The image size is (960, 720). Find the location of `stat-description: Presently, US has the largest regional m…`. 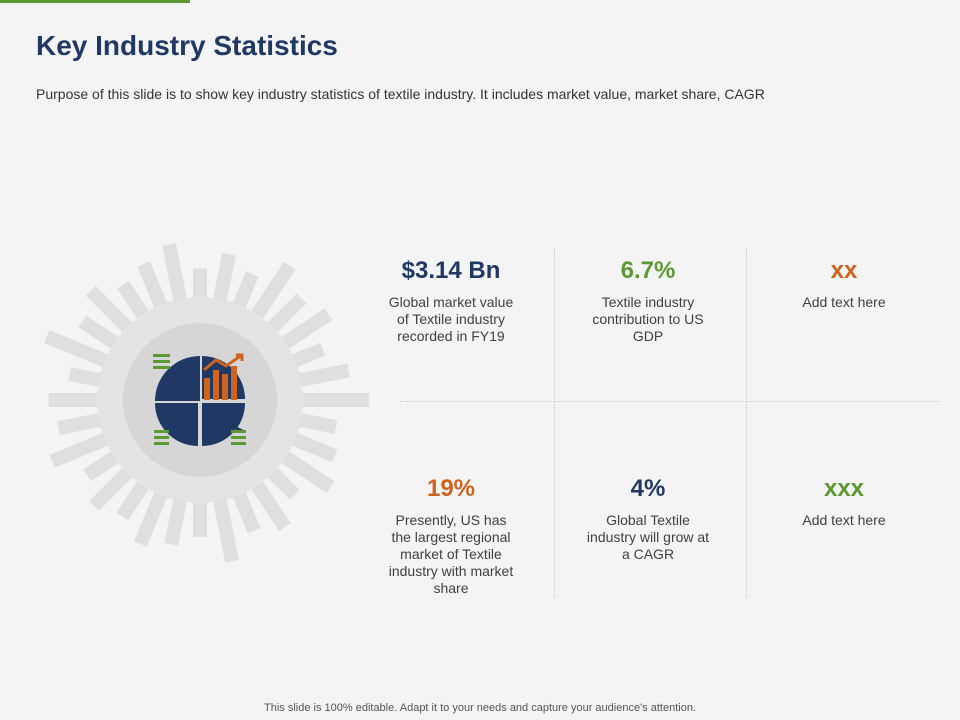

stat-description: Presently, US has the largest regional m… is located at coordinates (451, 554).